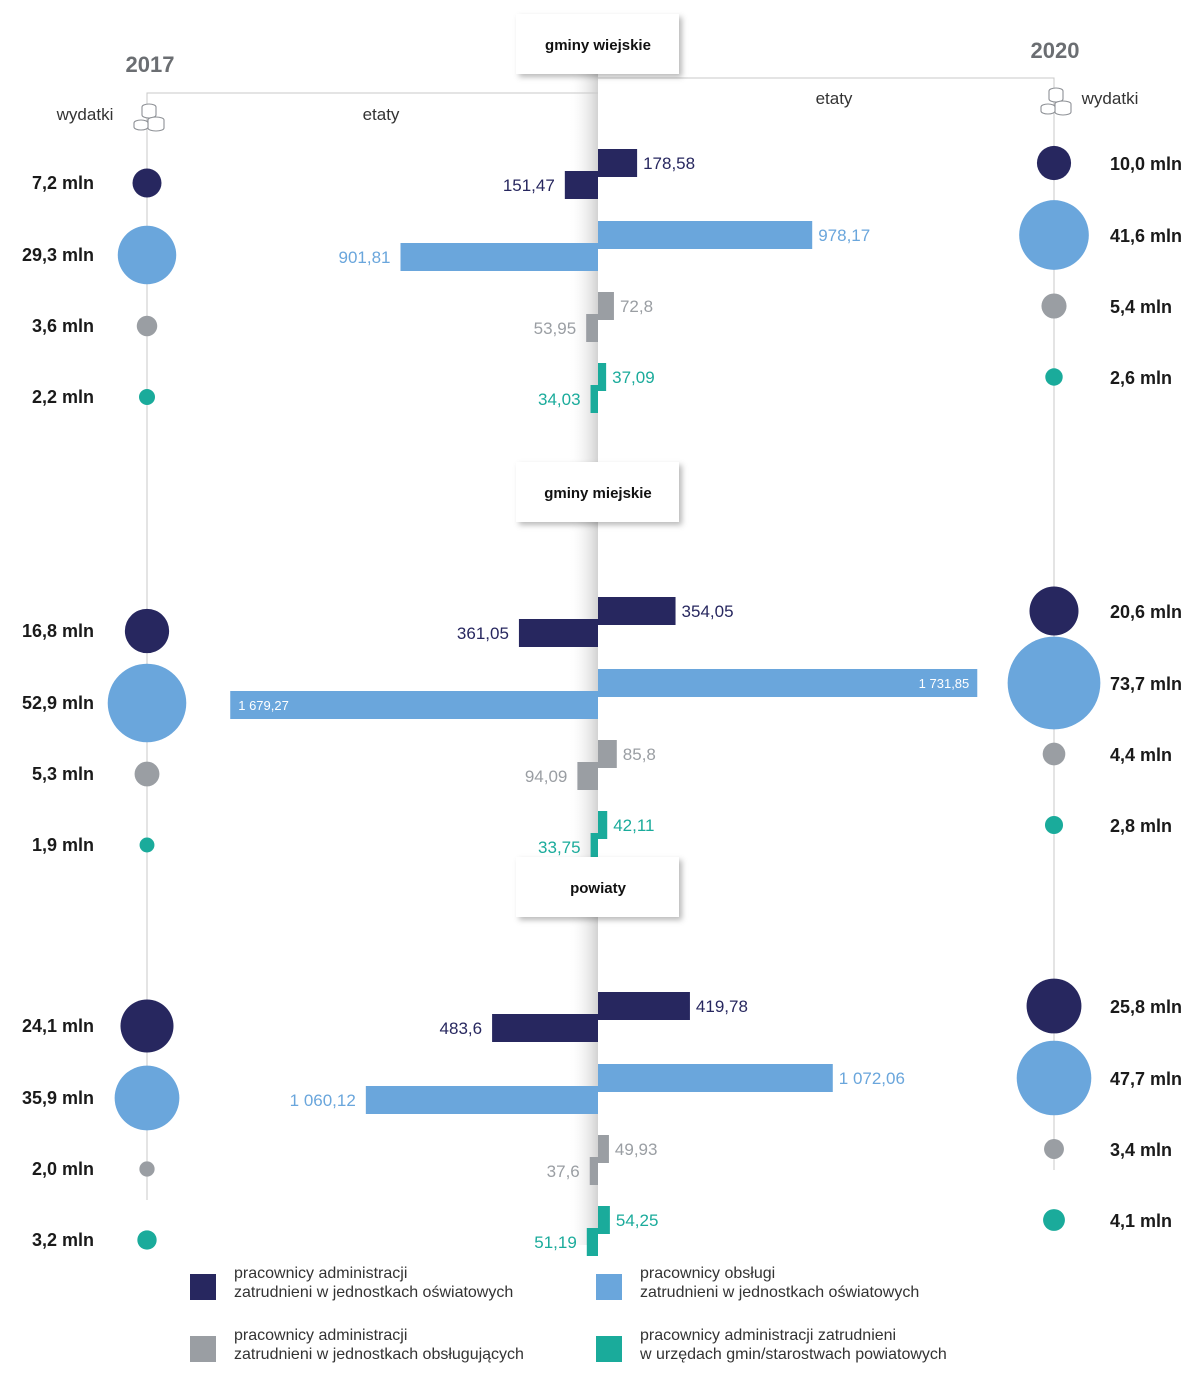 Image resolution: width=1192 pixels, height=1374 pixels. Describe the element at coordinates (365, 257) in the screenshot. I see `bar-label-2017: 901,81` at that location.